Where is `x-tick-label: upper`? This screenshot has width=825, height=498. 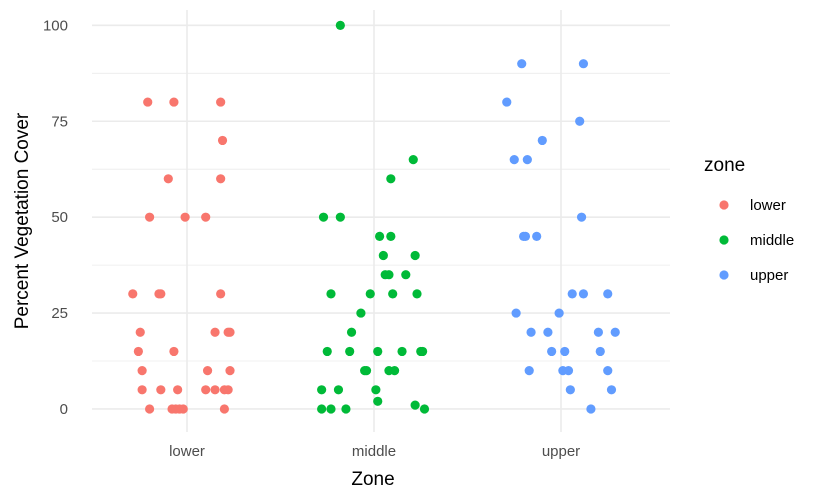
x-tick-label: upper is located at coordinates (561, 451).